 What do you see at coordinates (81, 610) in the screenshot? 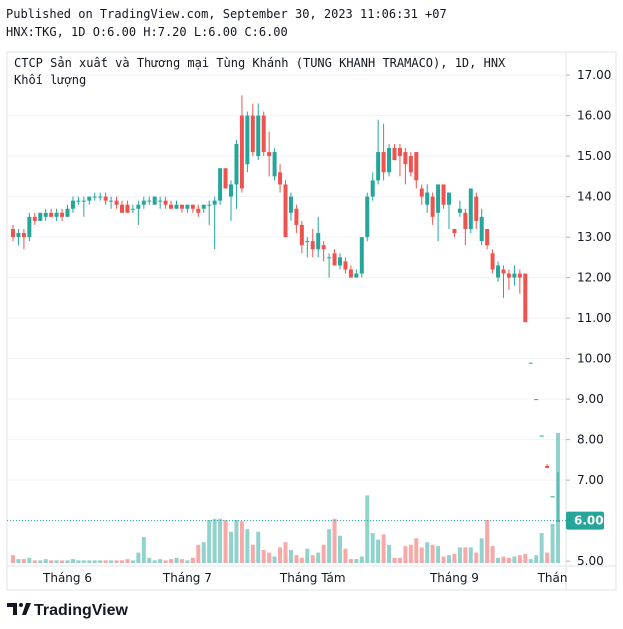
I see `brand-name: TradingView` at bounding box center [81, 610].